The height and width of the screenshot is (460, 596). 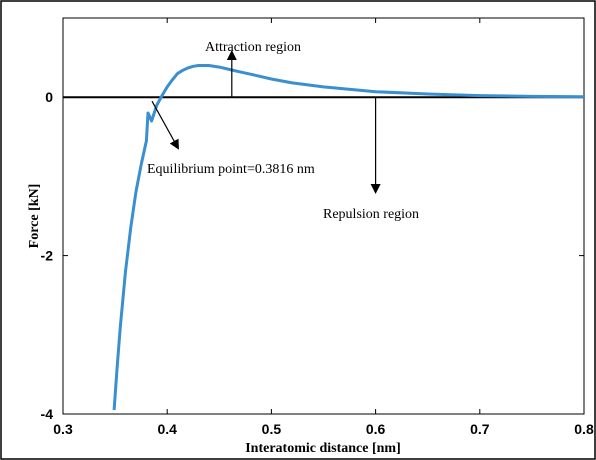 I want to click on y-axis-label: Force [kN], so click(x=34, y=216).